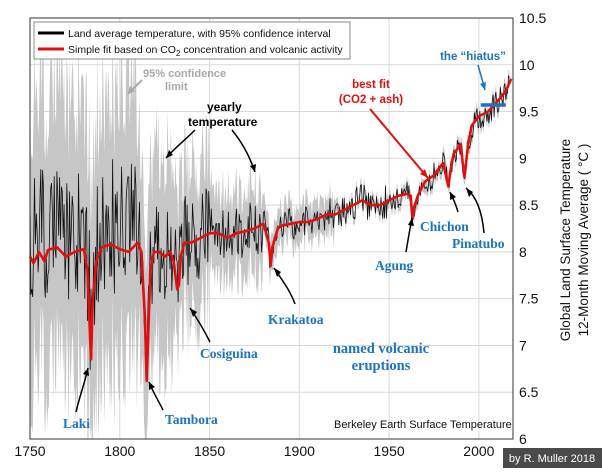 The height and width of the screenshot is (473, 602). Describe the element at coordinates (532, 18) in the screenshot. I see `y-tick-label: 10.5` at that location.